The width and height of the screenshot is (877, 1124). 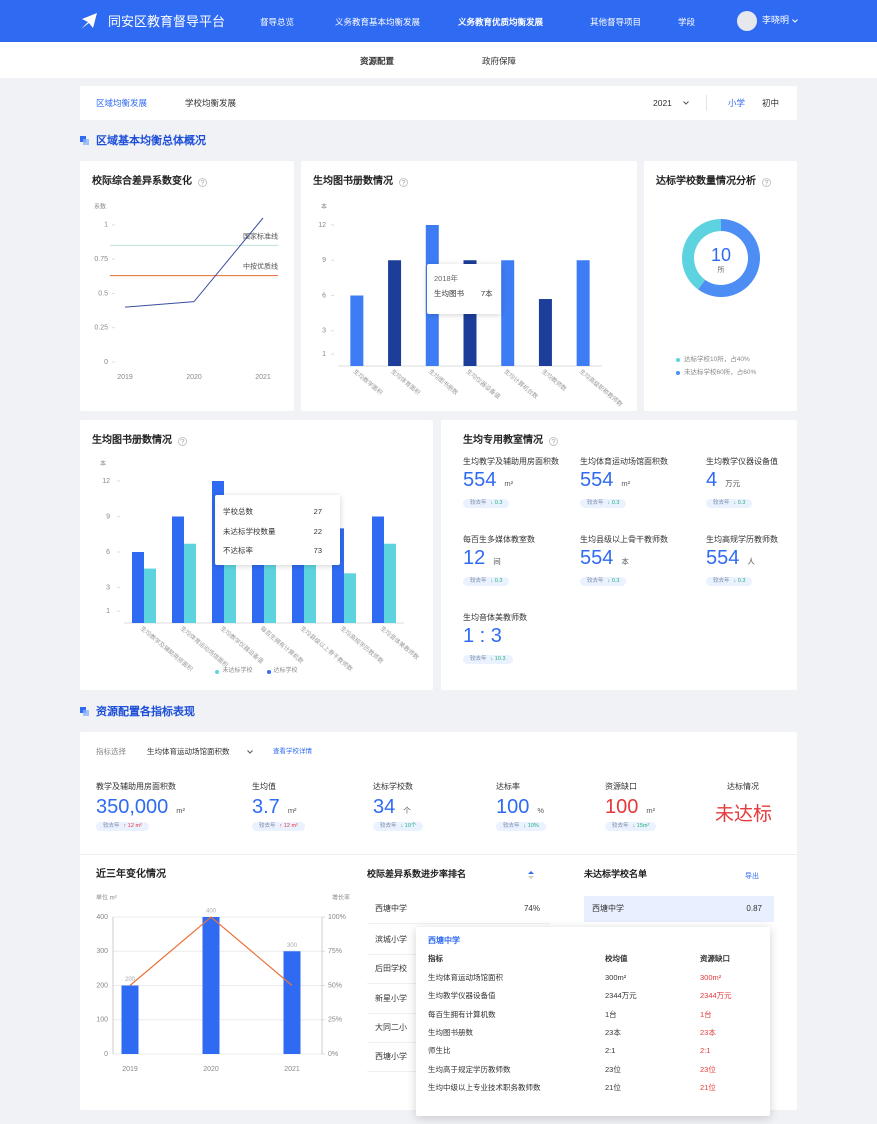 I want to click on export-link: 导出, so click(x=752, y=876).